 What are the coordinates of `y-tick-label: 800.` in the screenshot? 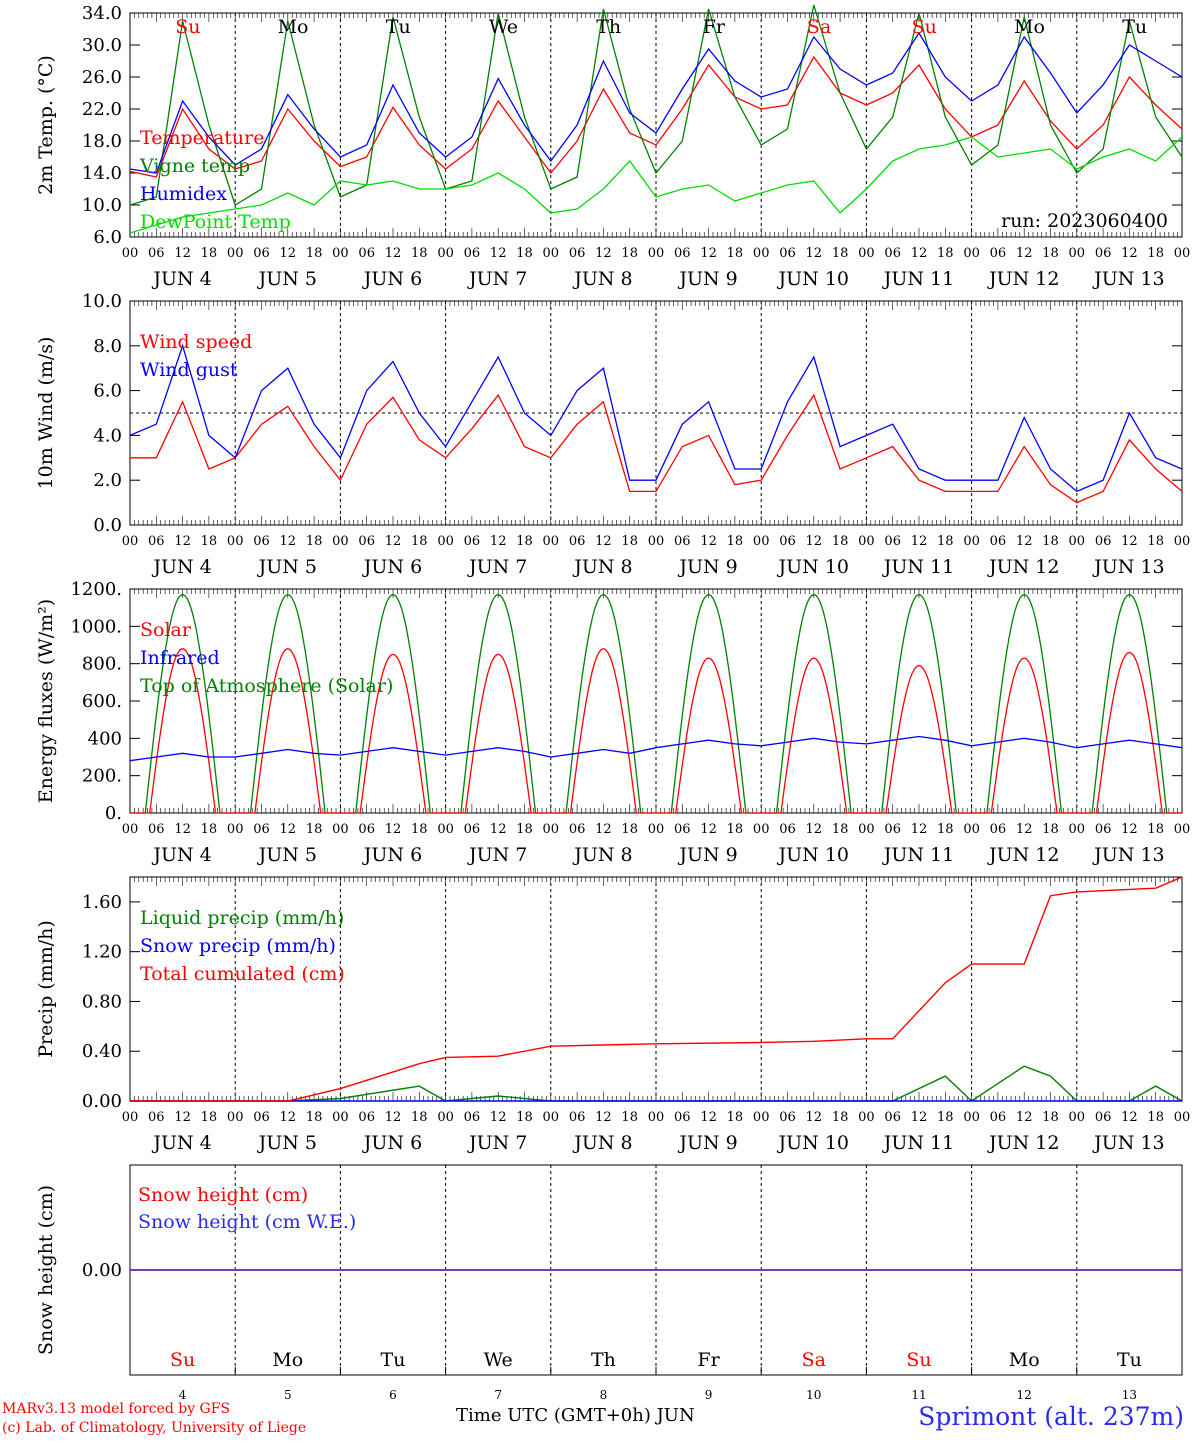 It's located at (102, 664).